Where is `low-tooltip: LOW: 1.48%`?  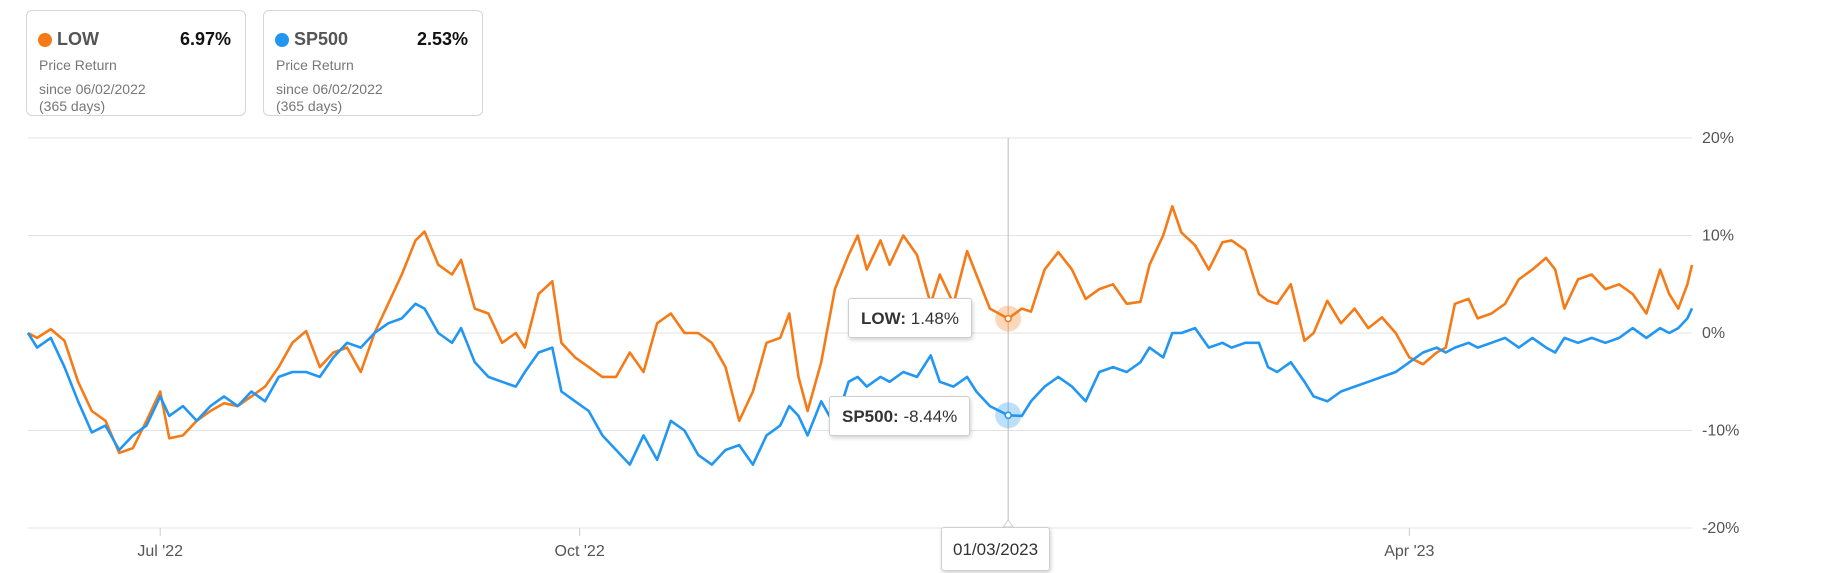
low-tooltip: LOW: 1.48% is located at coordinates (910, 318).